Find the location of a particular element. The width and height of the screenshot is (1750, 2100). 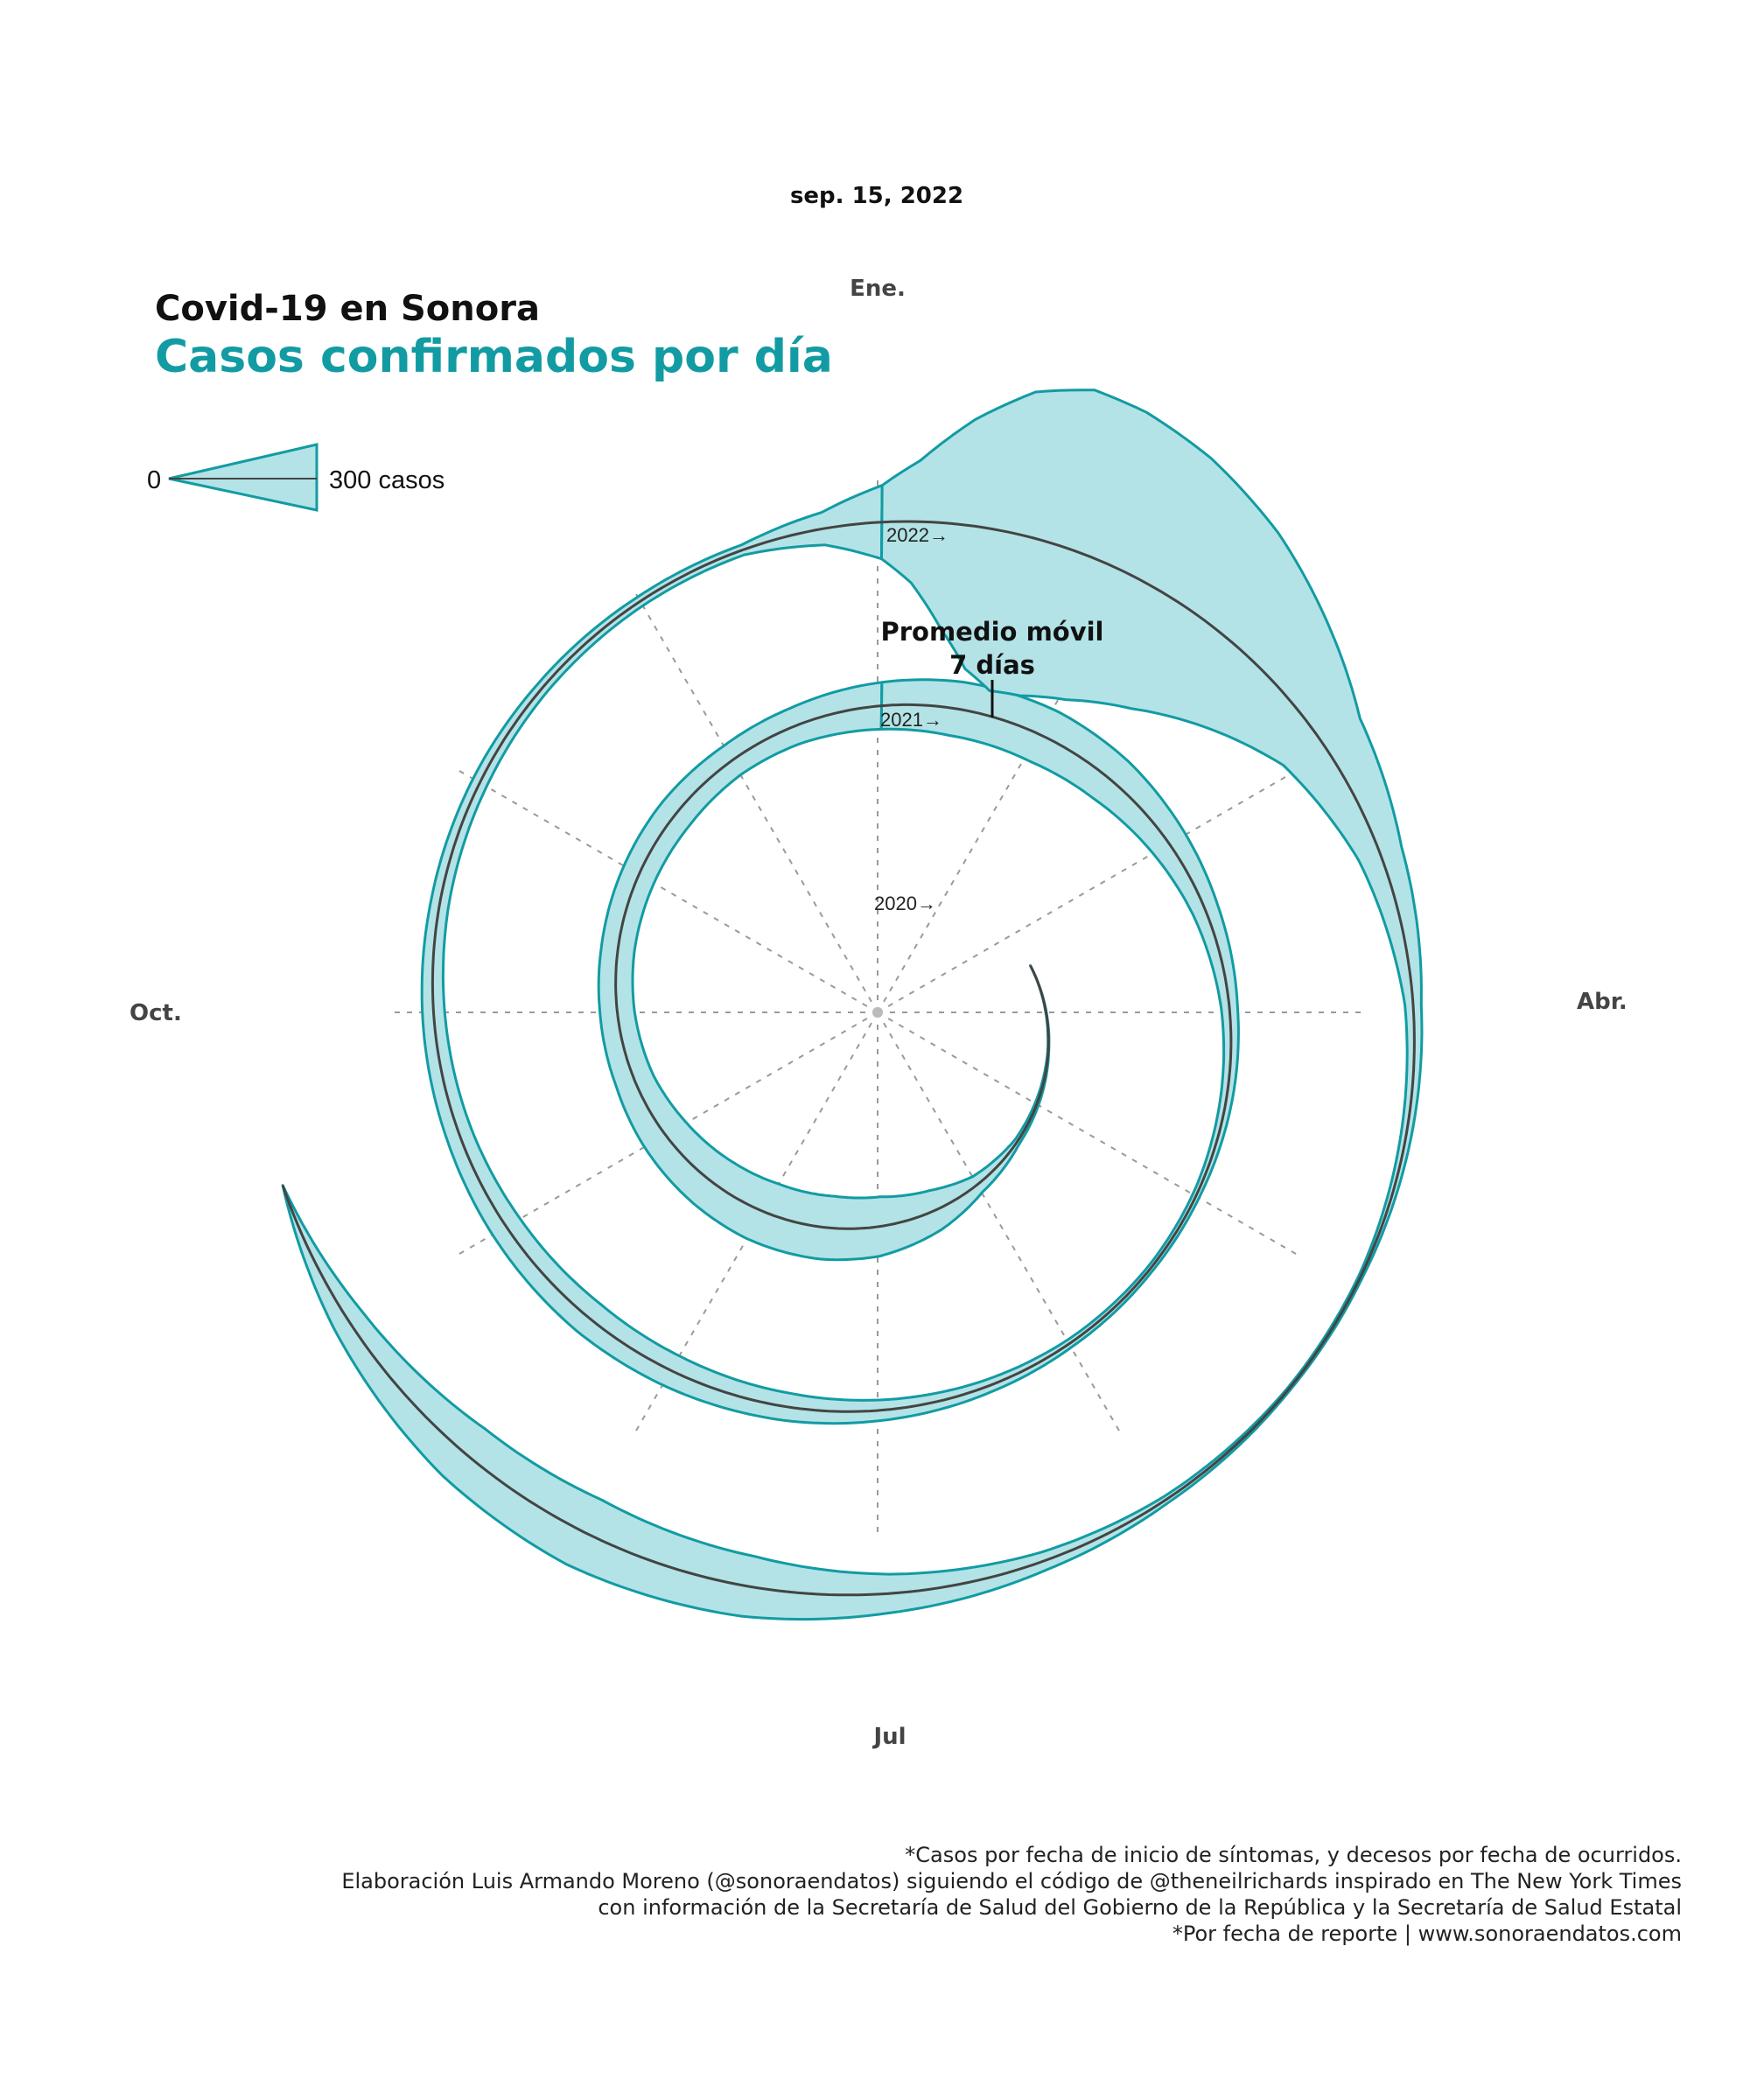

annotation-line1: Promedio móvil is located at coordinates (991, 632).